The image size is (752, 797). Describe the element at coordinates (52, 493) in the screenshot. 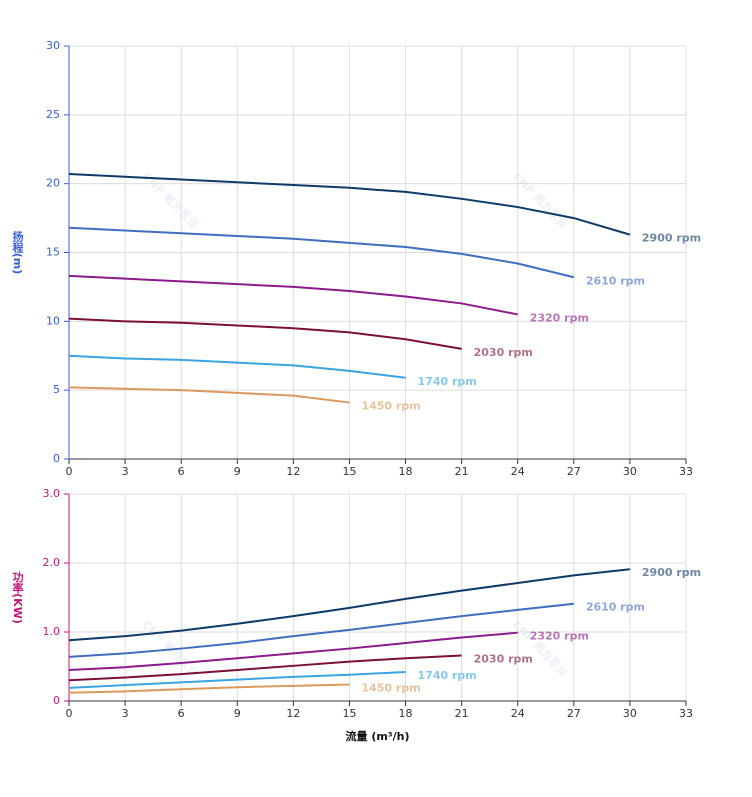

I see `y-tick-label: 3.0` at that location.